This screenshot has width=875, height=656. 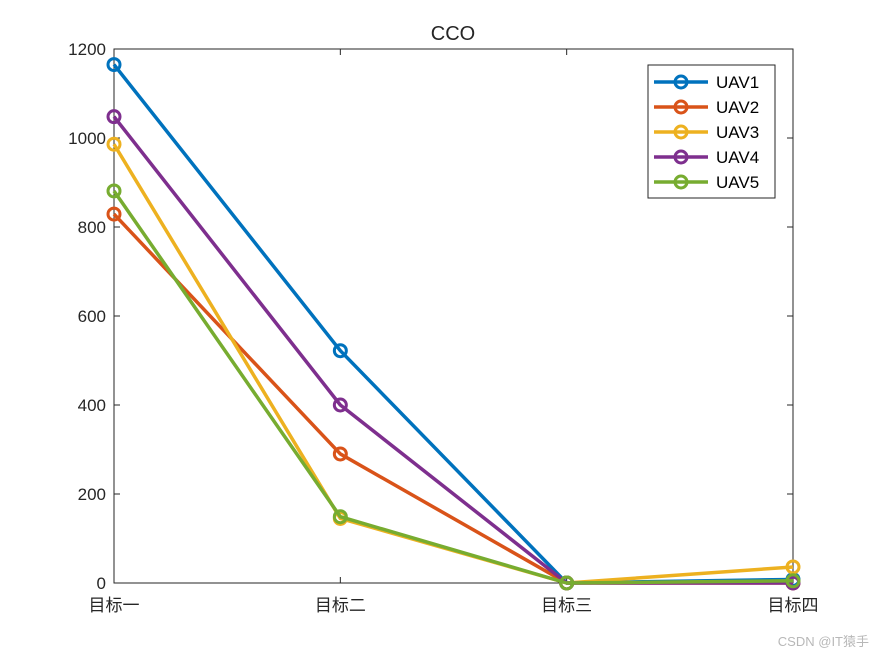 I want to click on x-tick-label-3: 目标四, so click(x=793, y=605).